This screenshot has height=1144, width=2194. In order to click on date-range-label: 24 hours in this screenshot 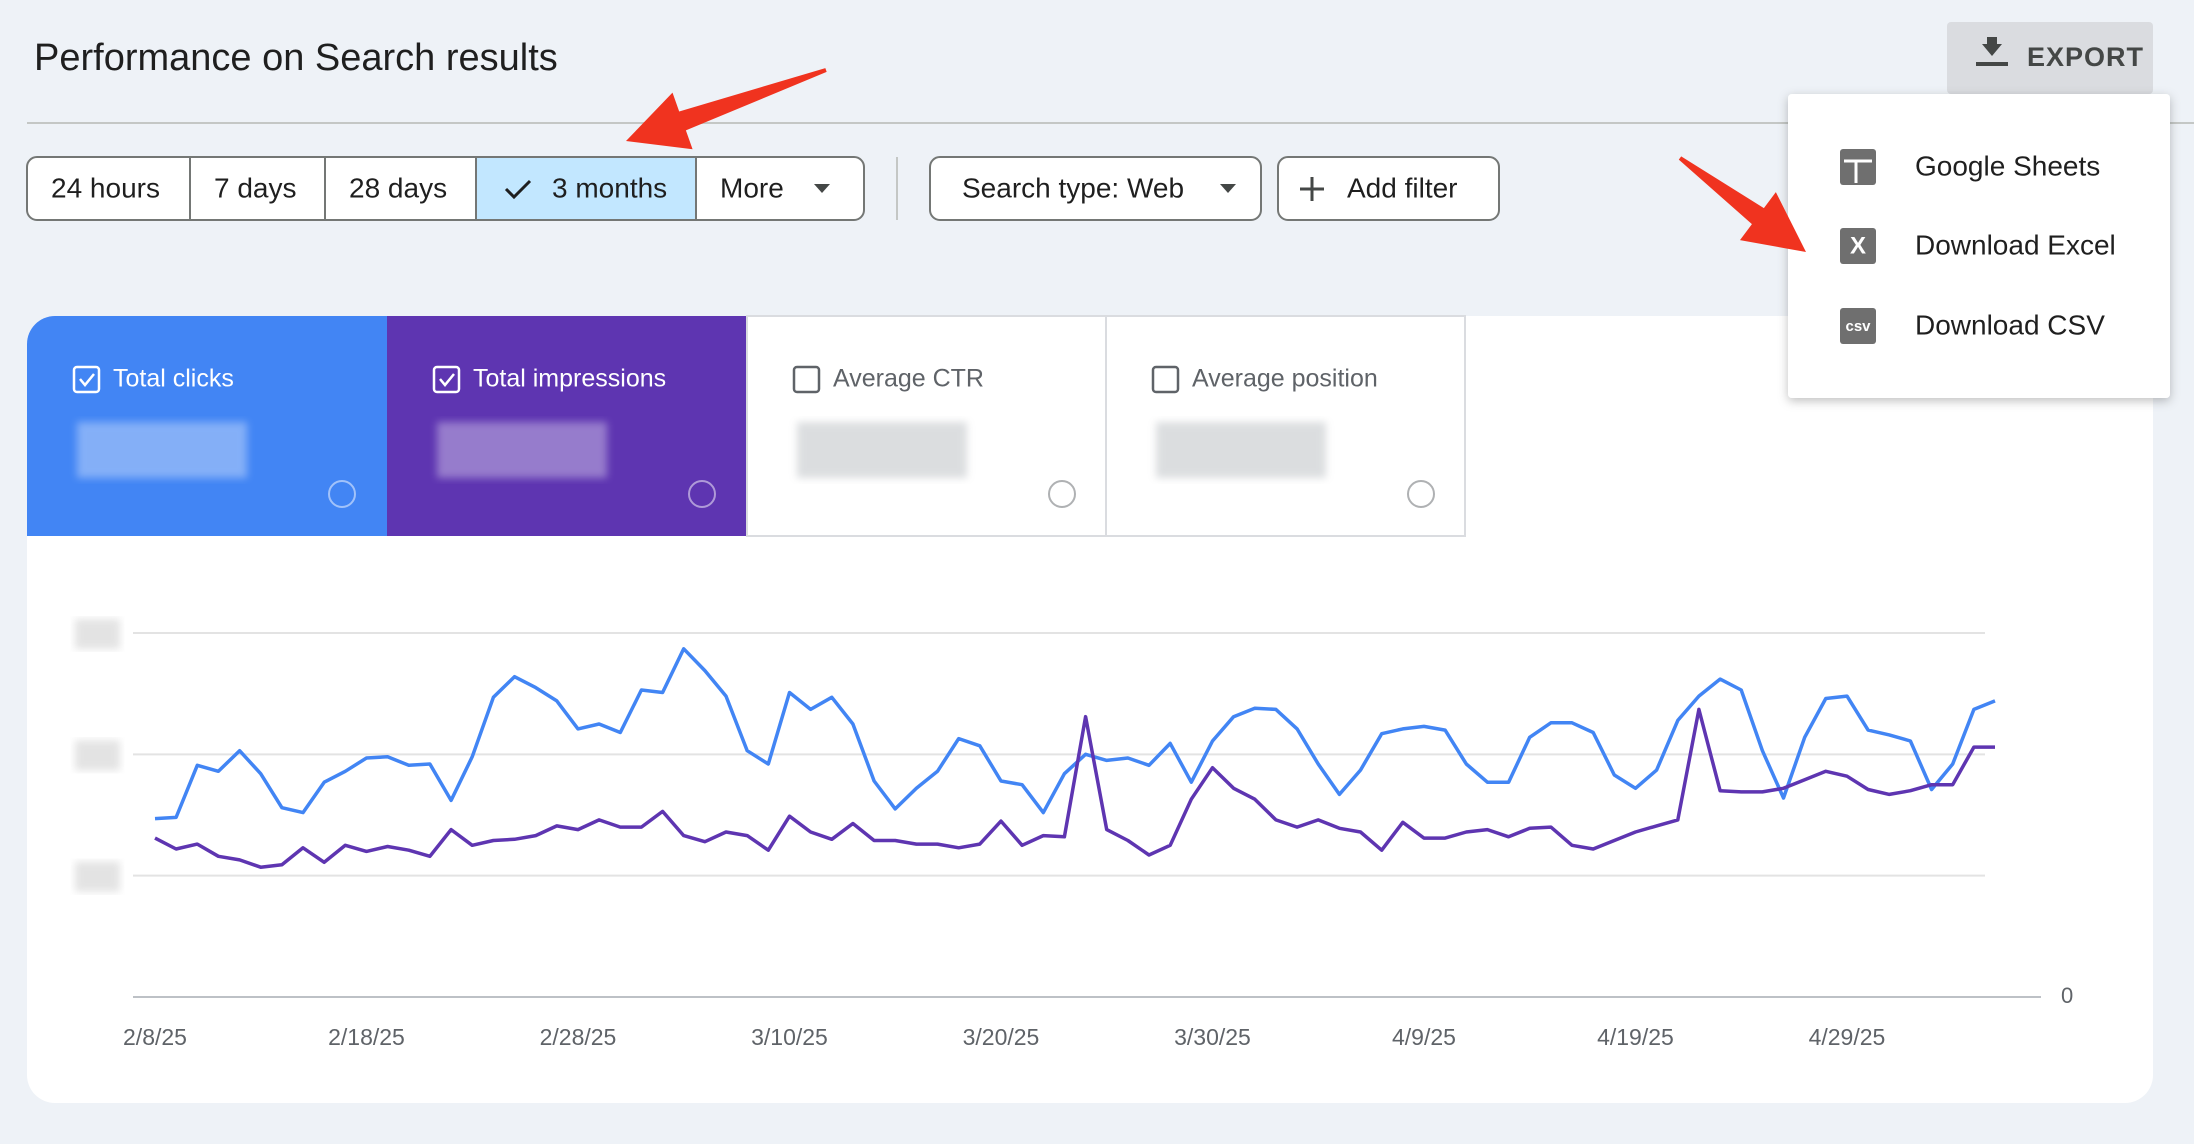, I will do `click(105, 187)`.